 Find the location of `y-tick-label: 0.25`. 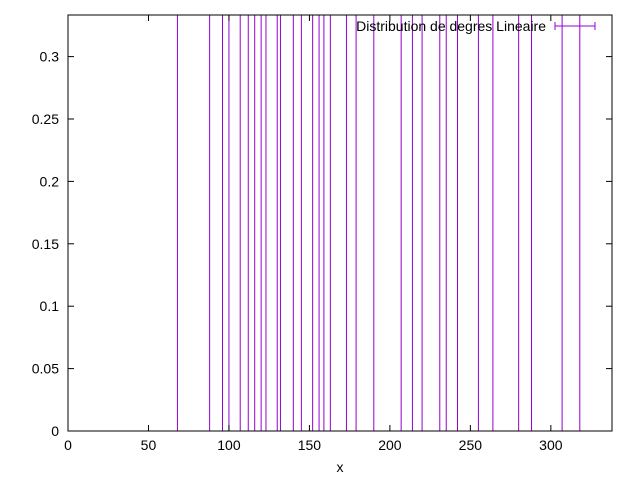

y-tick-label: 0.25 is located at coordinates (45, 119).